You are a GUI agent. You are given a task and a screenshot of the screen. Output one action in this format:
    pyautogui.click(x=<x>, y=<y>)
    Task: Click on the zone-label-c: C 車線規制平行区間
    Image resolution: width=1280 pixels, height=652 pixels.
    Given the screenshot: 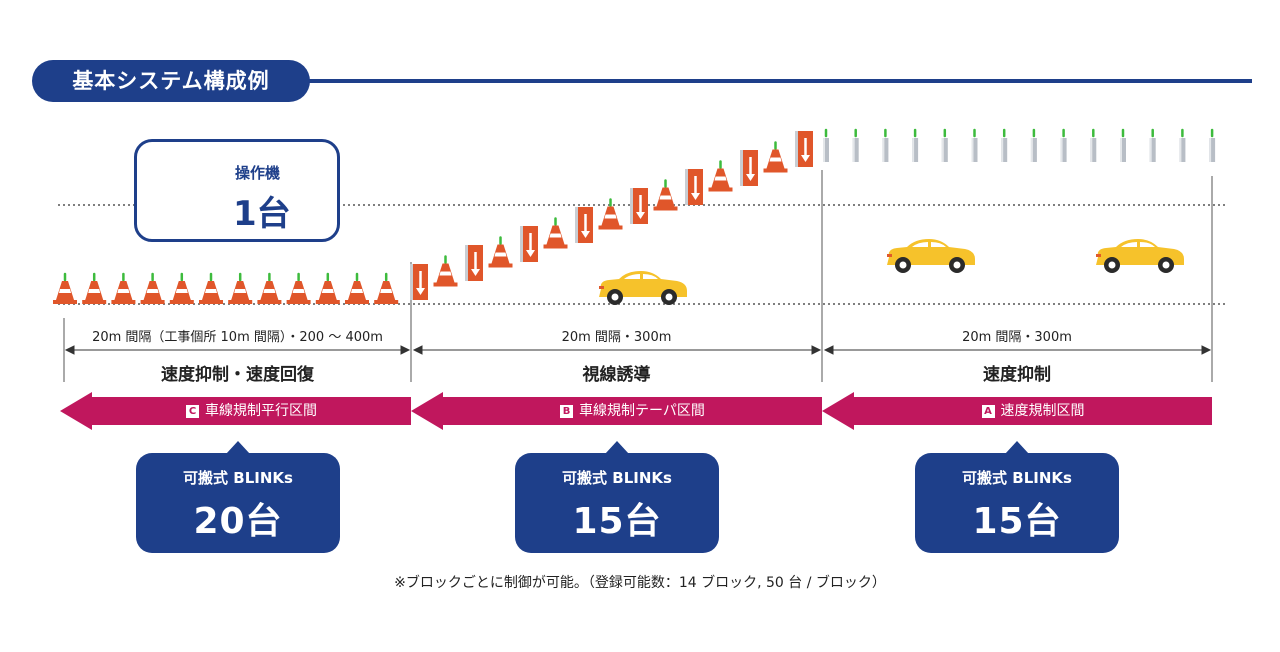 What is the action you would take?
    pyautogui.click(x=251, y=411)
    